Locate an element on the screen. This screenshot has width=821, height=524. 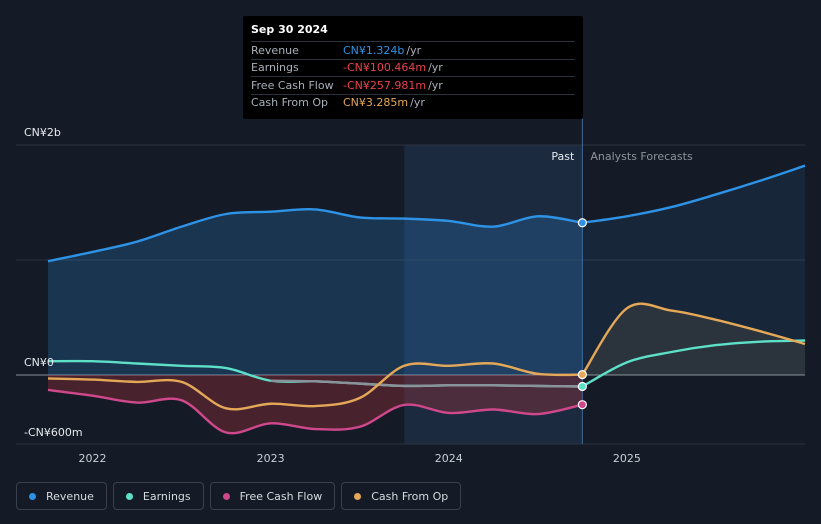
legend-item-free-cash-flow: Free Cash Flow is located at coordinates (272, 496).